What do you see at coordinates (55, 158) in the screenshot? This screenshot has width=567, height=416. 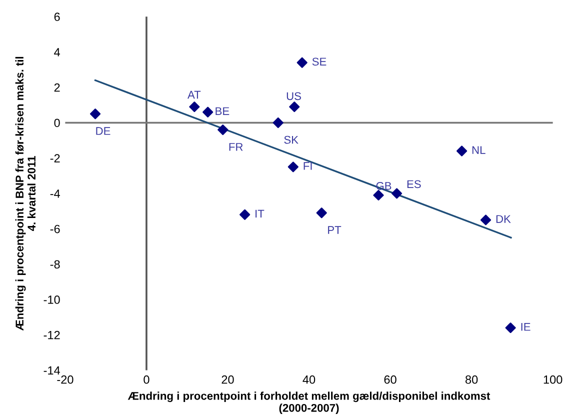 I see `y-tick-label: -2` at bounding box center [55, 158].